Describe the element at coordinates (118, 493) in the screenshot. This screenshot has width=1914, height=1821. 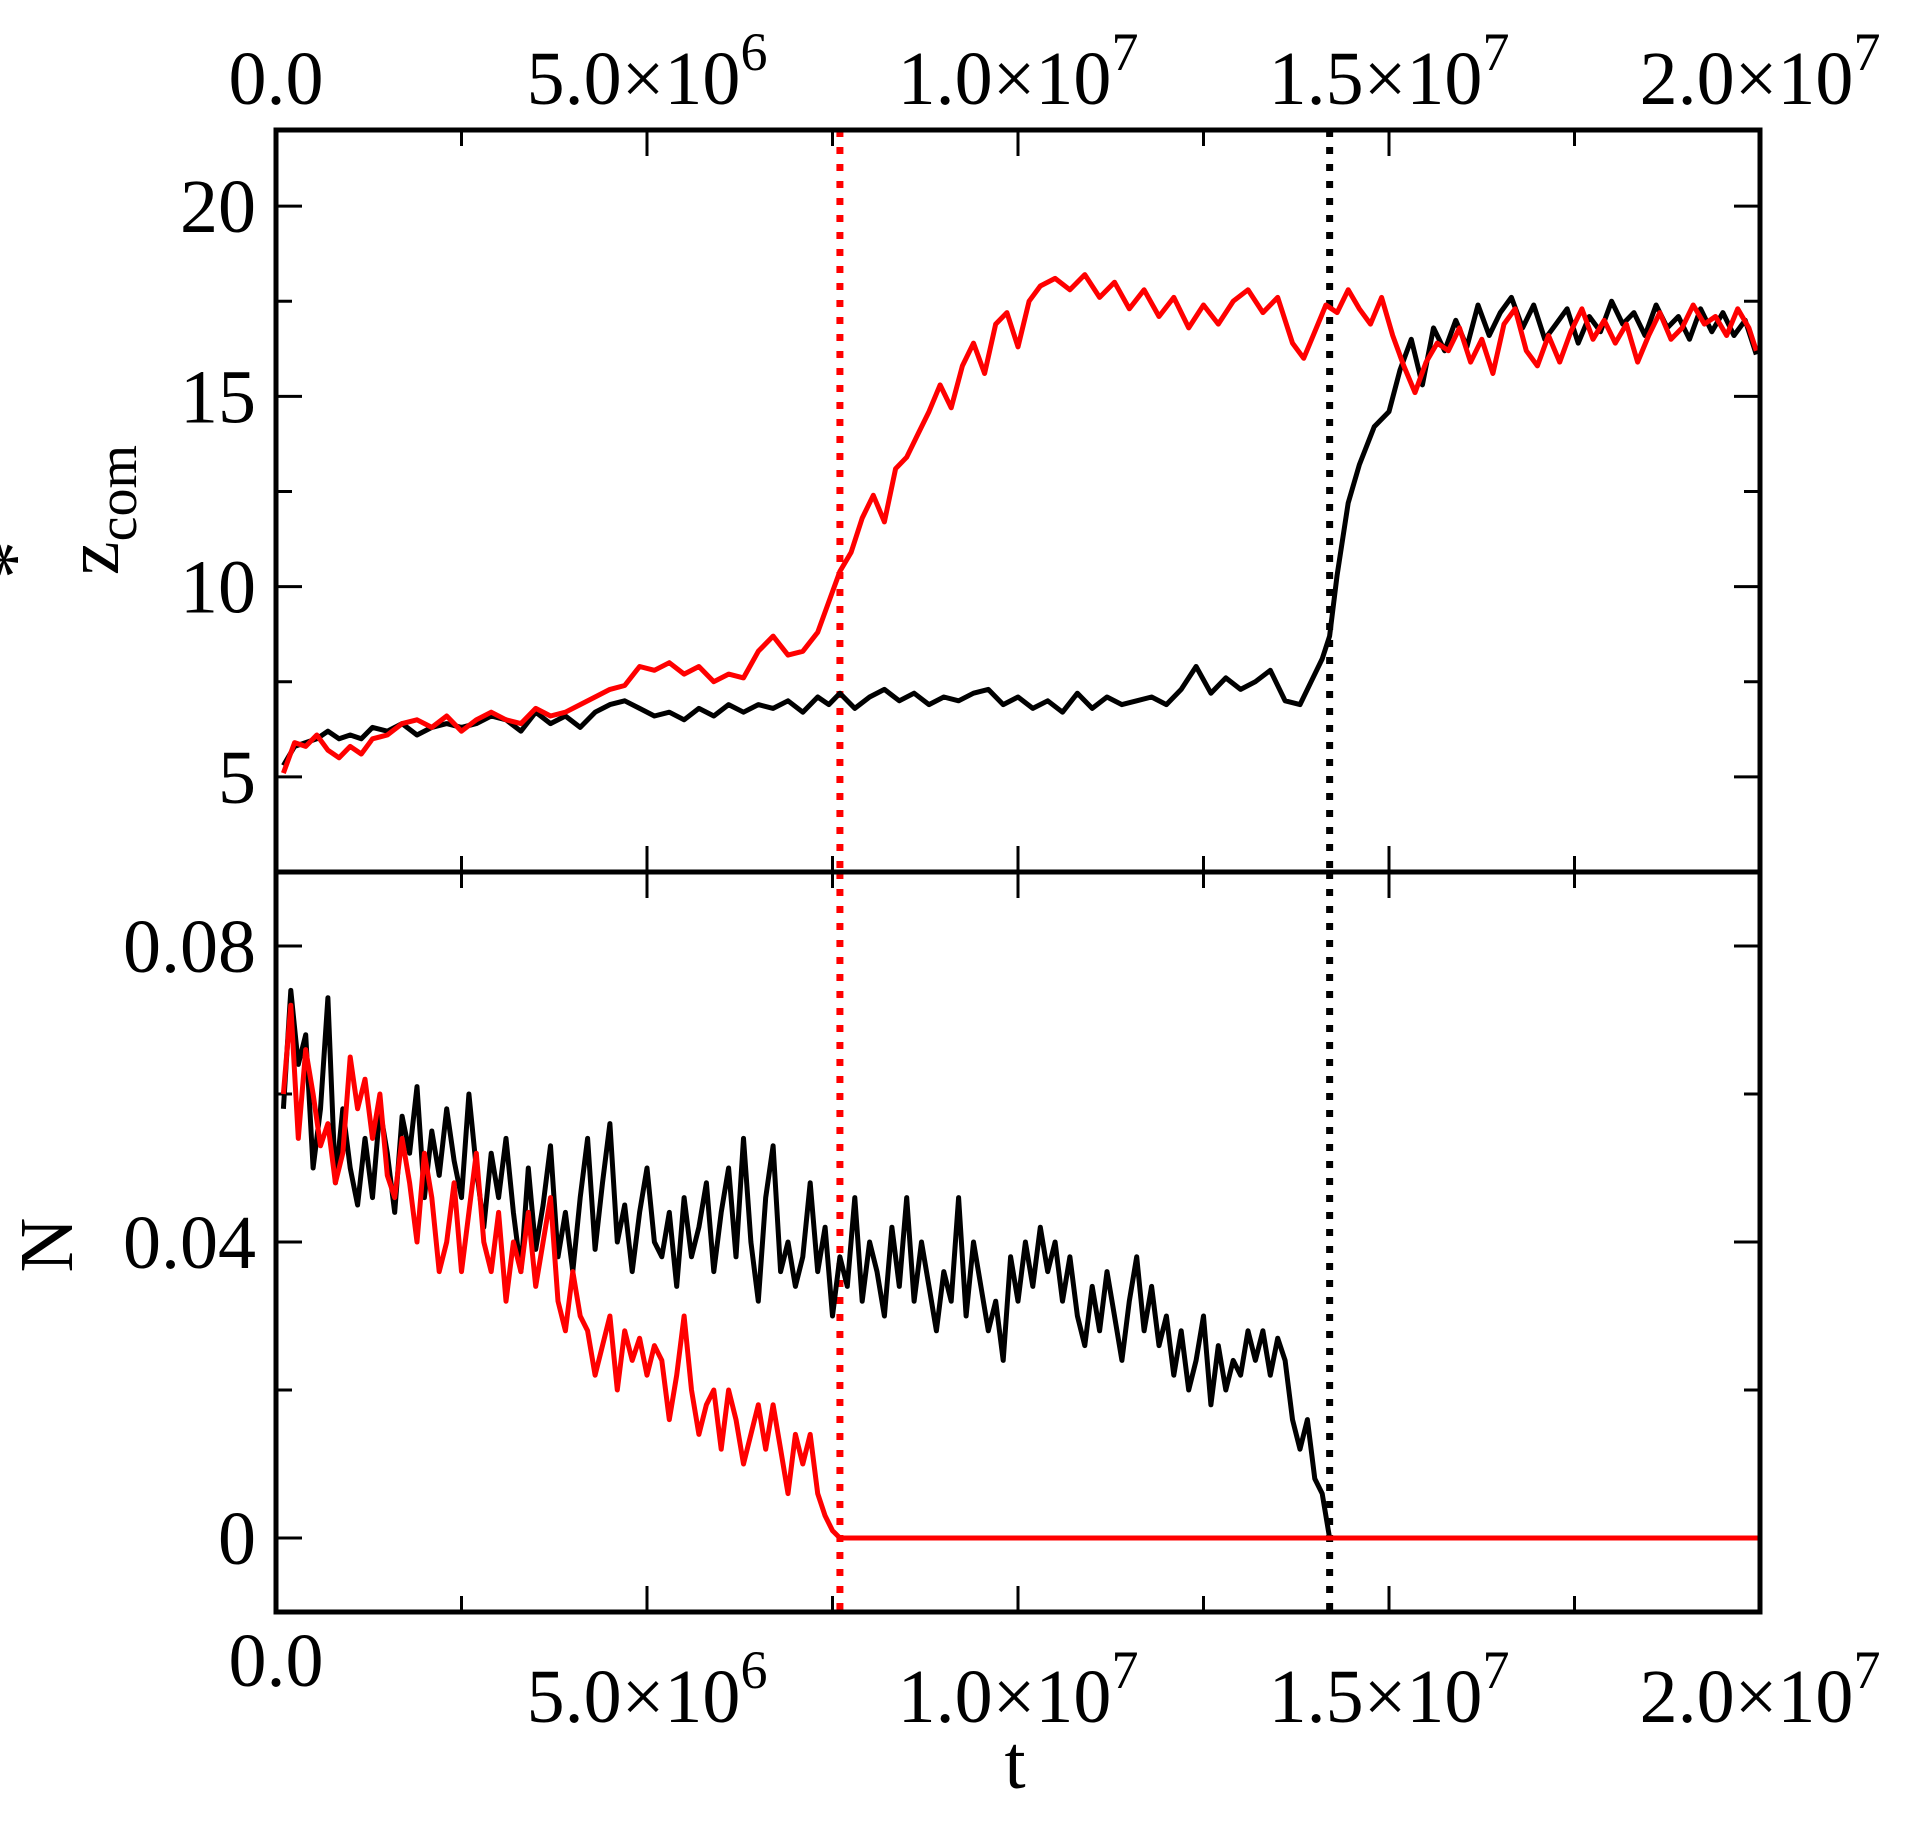
I see `top-ylabel-subscript: com` at that location.